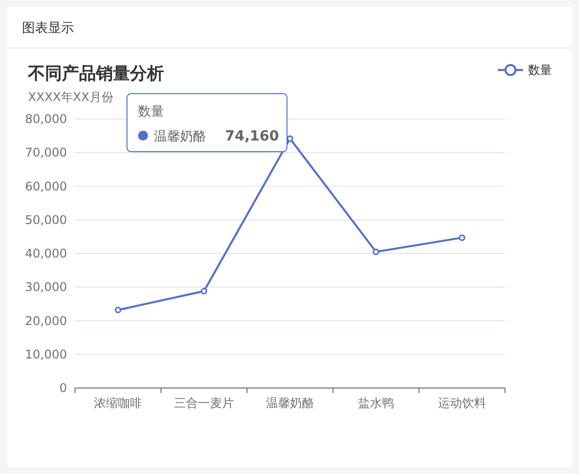 The image size is (579, 474). Describe the element at coordinates (376, 403) in the screenshot. I see `x-tick-label: 盐水鸭` at that location.